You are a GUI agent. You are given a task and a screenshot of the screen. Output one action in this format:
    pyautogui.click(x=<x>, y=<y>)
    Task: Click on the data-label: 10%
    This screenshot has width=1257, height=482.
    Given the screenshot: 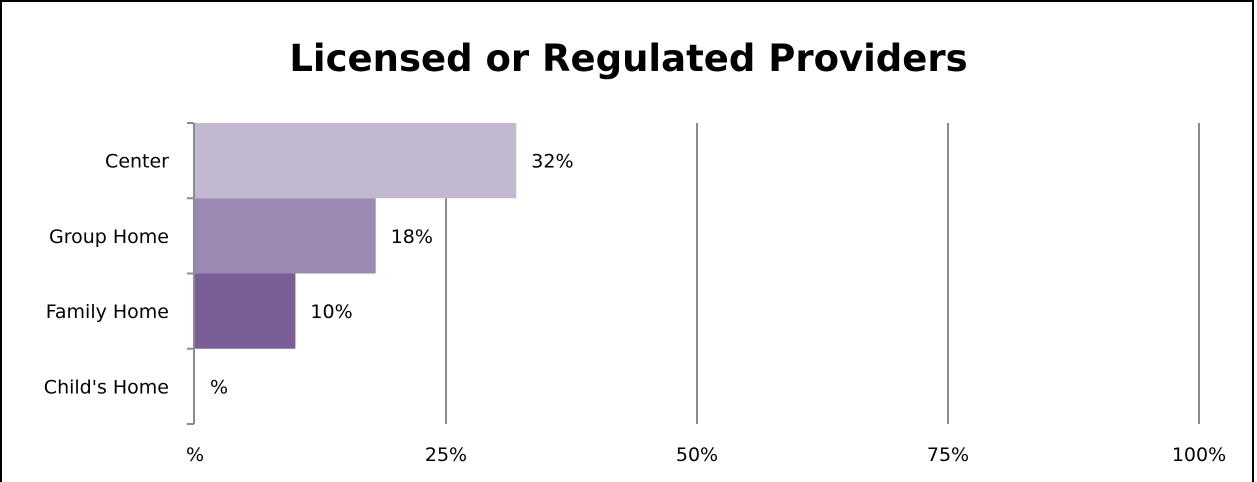 What is the action you would take?
    pyautogui.click(x=331, y=312)
    